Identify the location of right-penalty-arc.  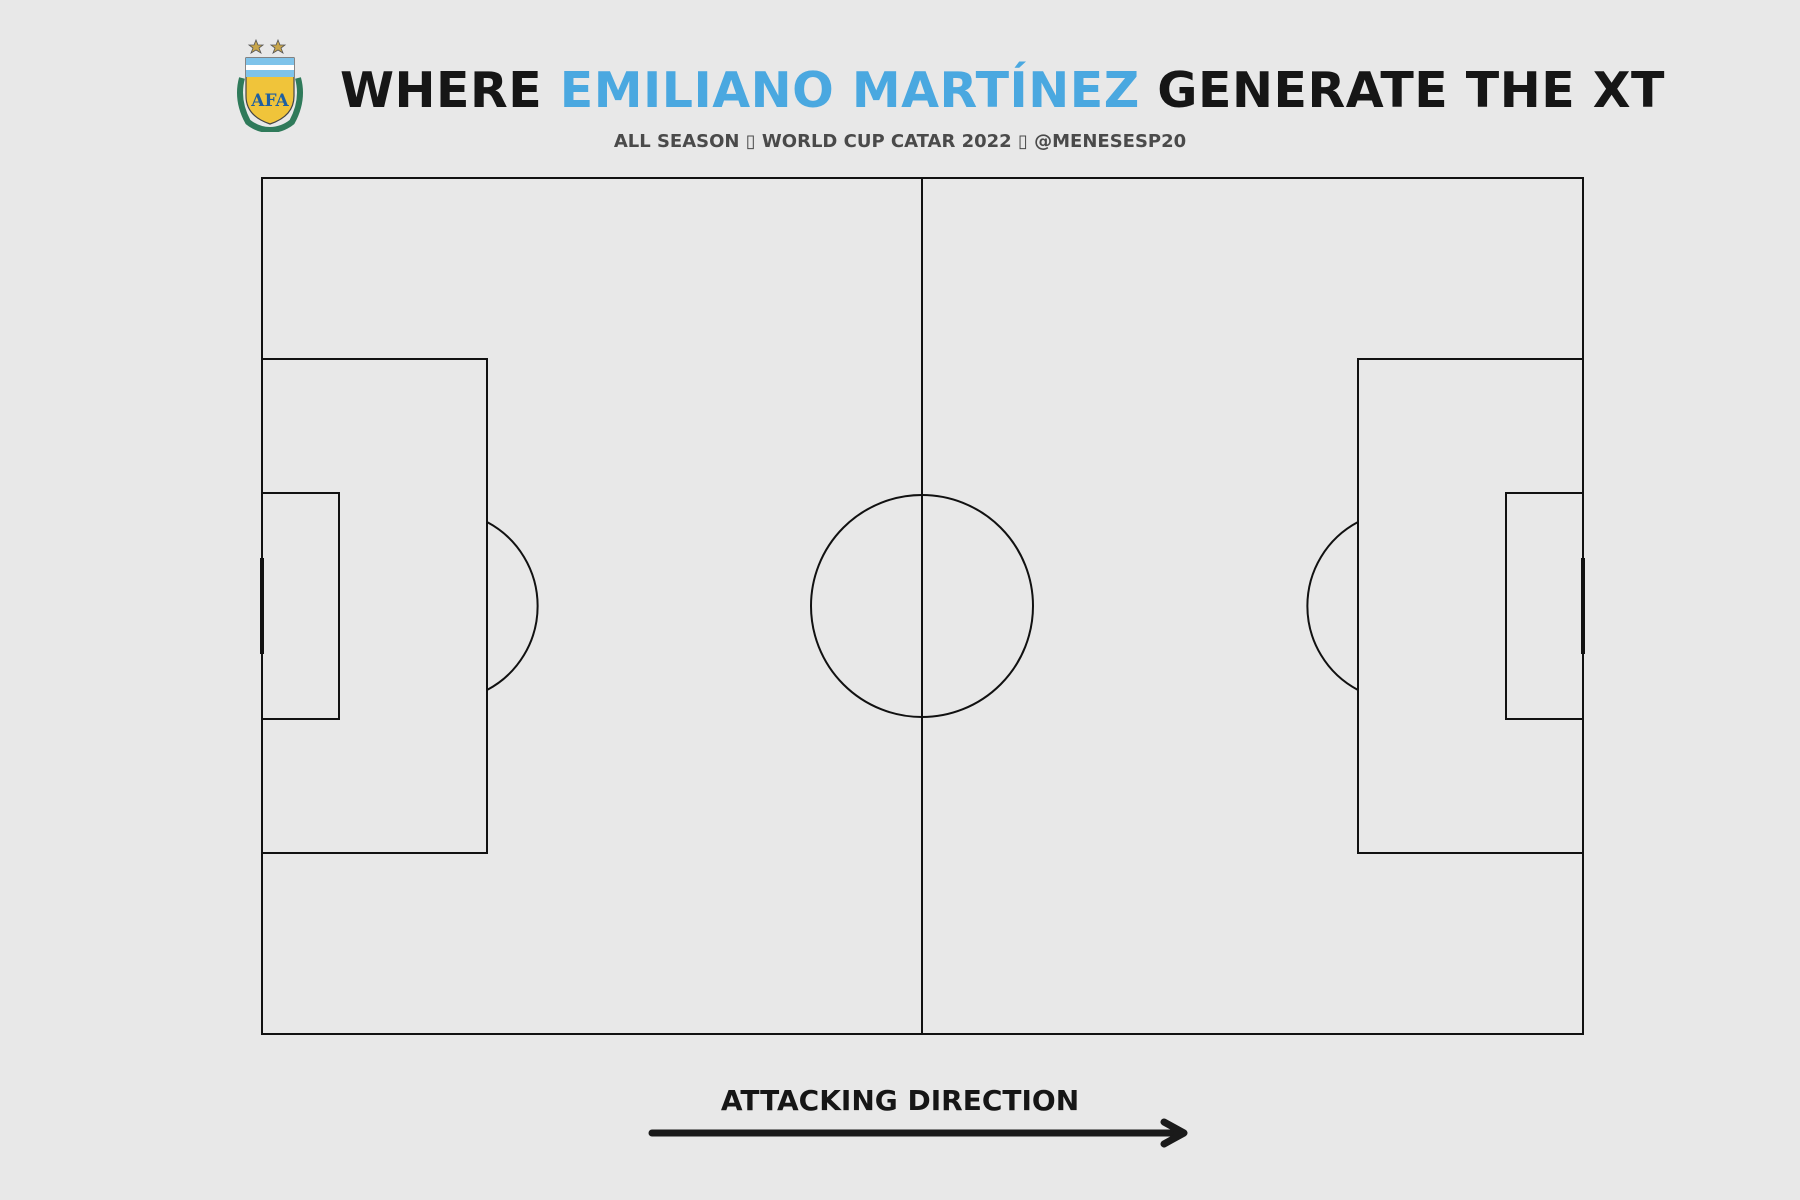
(1332, 606).